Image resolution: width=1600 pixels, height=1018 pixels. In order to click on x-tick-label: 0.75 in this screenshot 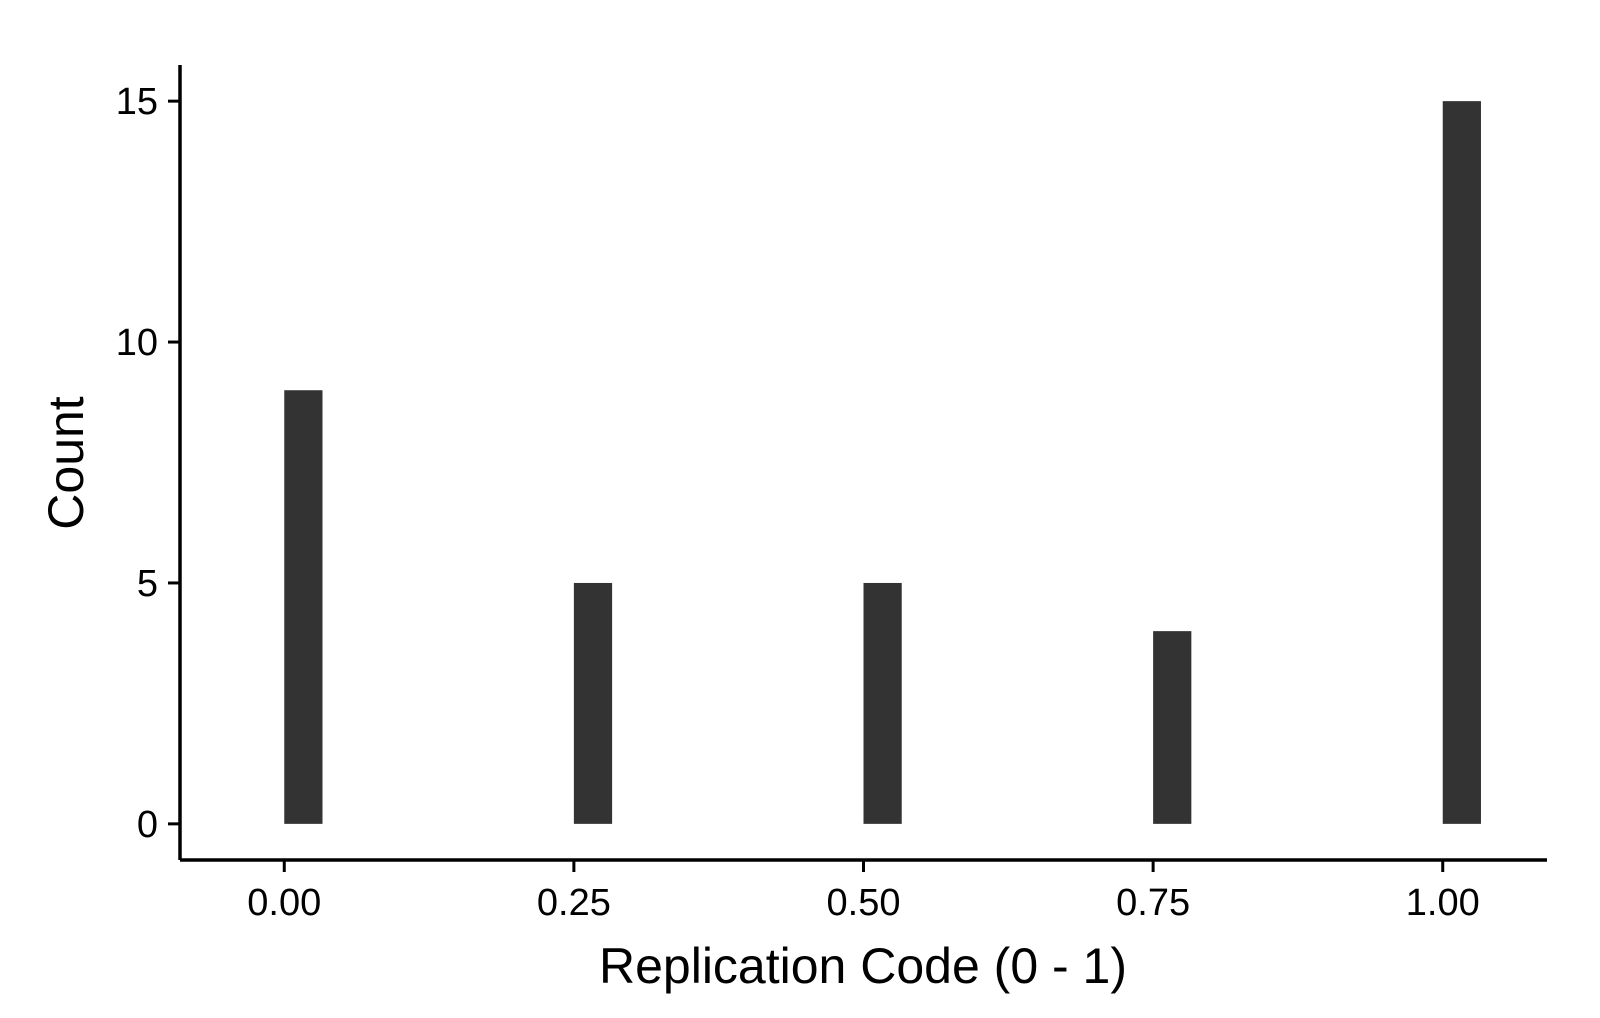, I will do `click(1153, 903)`.